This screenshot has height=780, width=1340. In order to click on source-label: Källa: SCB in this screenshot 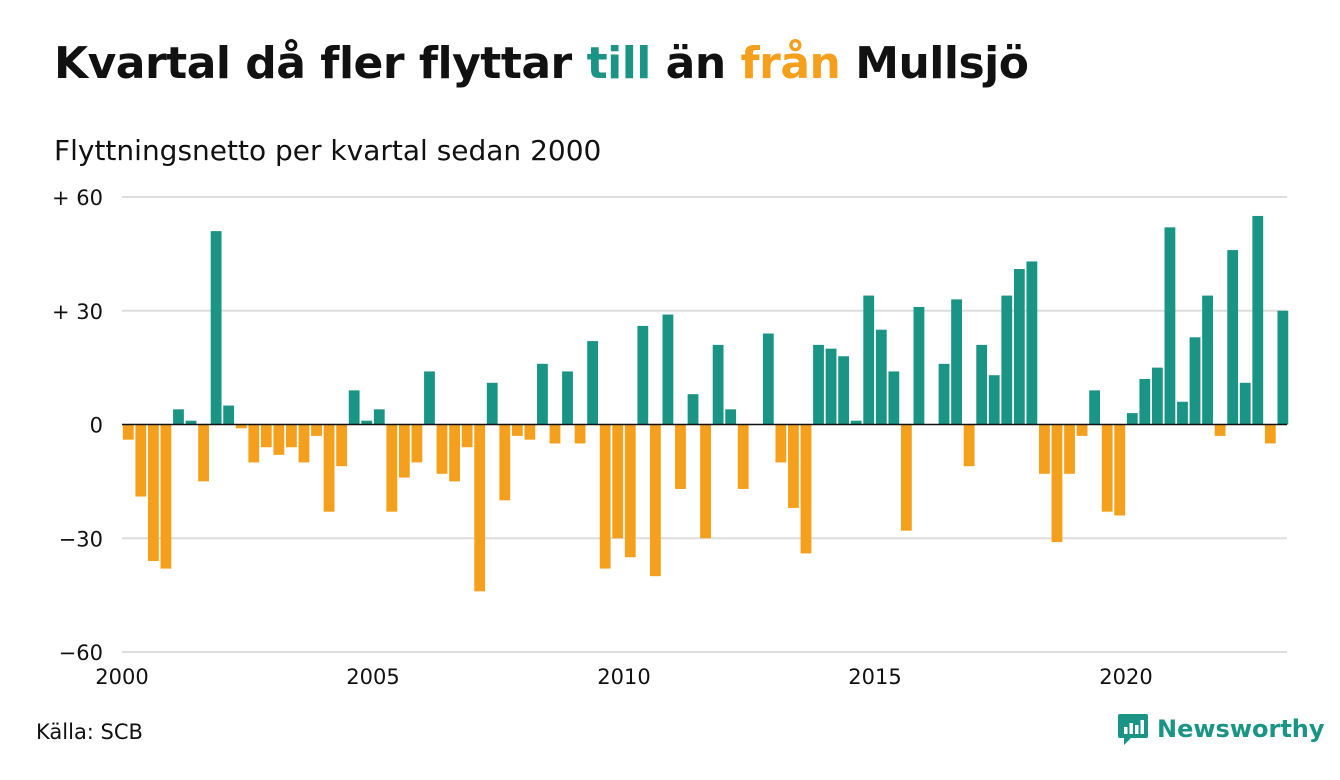, I will do `click(89, 732)`.